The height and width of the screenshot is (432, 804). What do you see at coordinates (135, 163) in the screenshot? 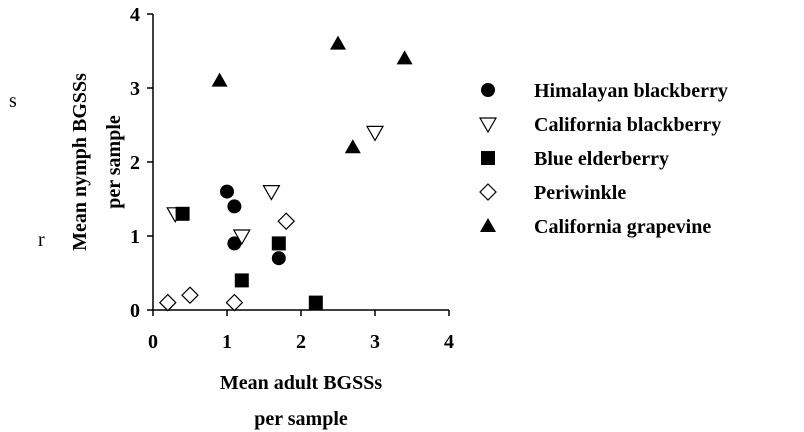
I see `y-tick-label: 2` at bounding box center [135, 163].